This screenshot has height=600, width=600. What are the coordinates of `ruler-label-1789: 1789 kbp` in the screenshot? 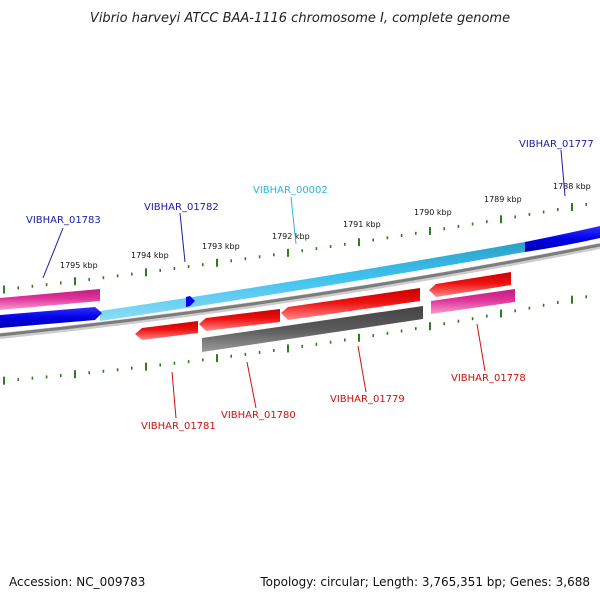 It's located at (503, 199).